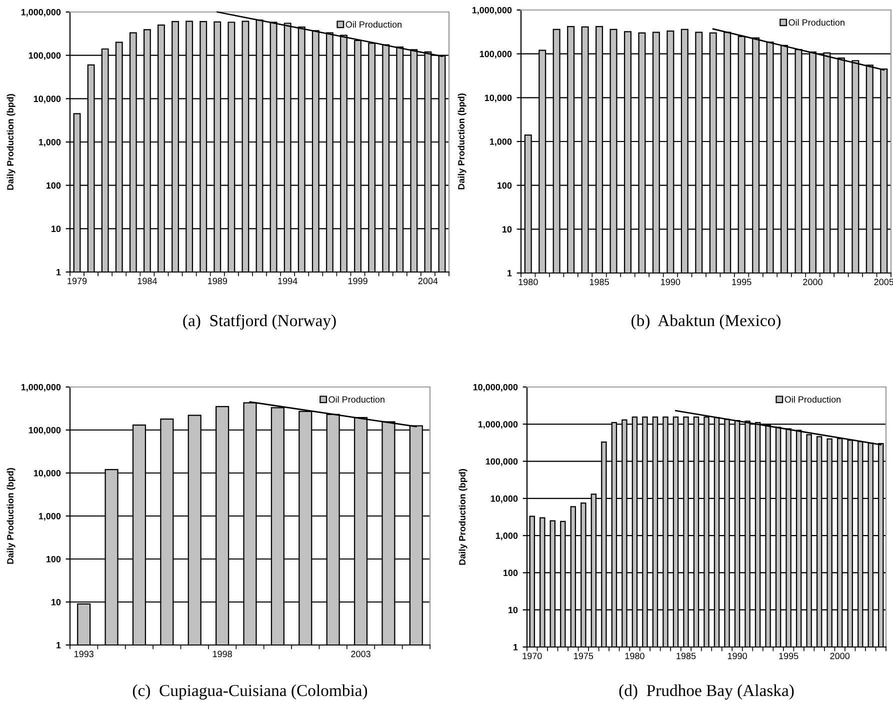 The image size is (893, 713). Describe the element at coordinates (288, 281) in the screenshot. I see `x-tick-label: 1994` at that location.